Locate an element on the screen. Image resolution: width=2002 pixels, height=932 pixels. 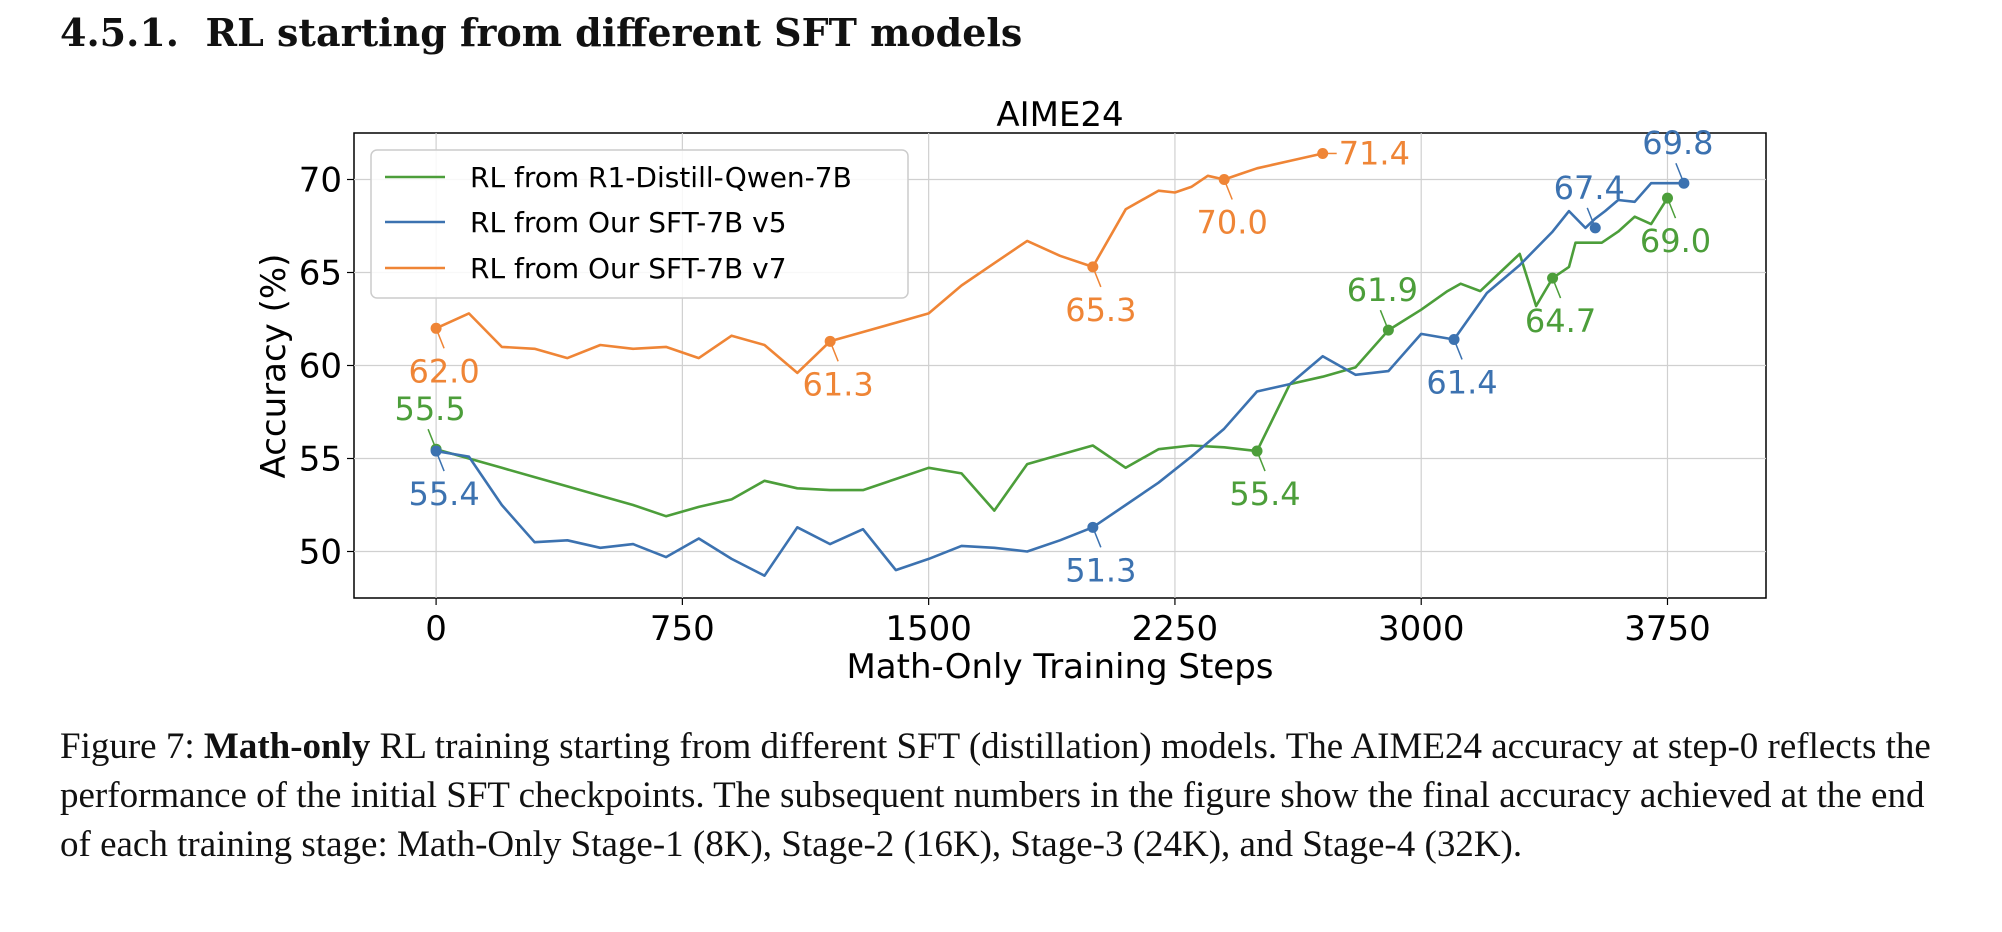
legend-label-sft-v5: RL from Our SFT-7B v5 is located at coordinates (628, 222).